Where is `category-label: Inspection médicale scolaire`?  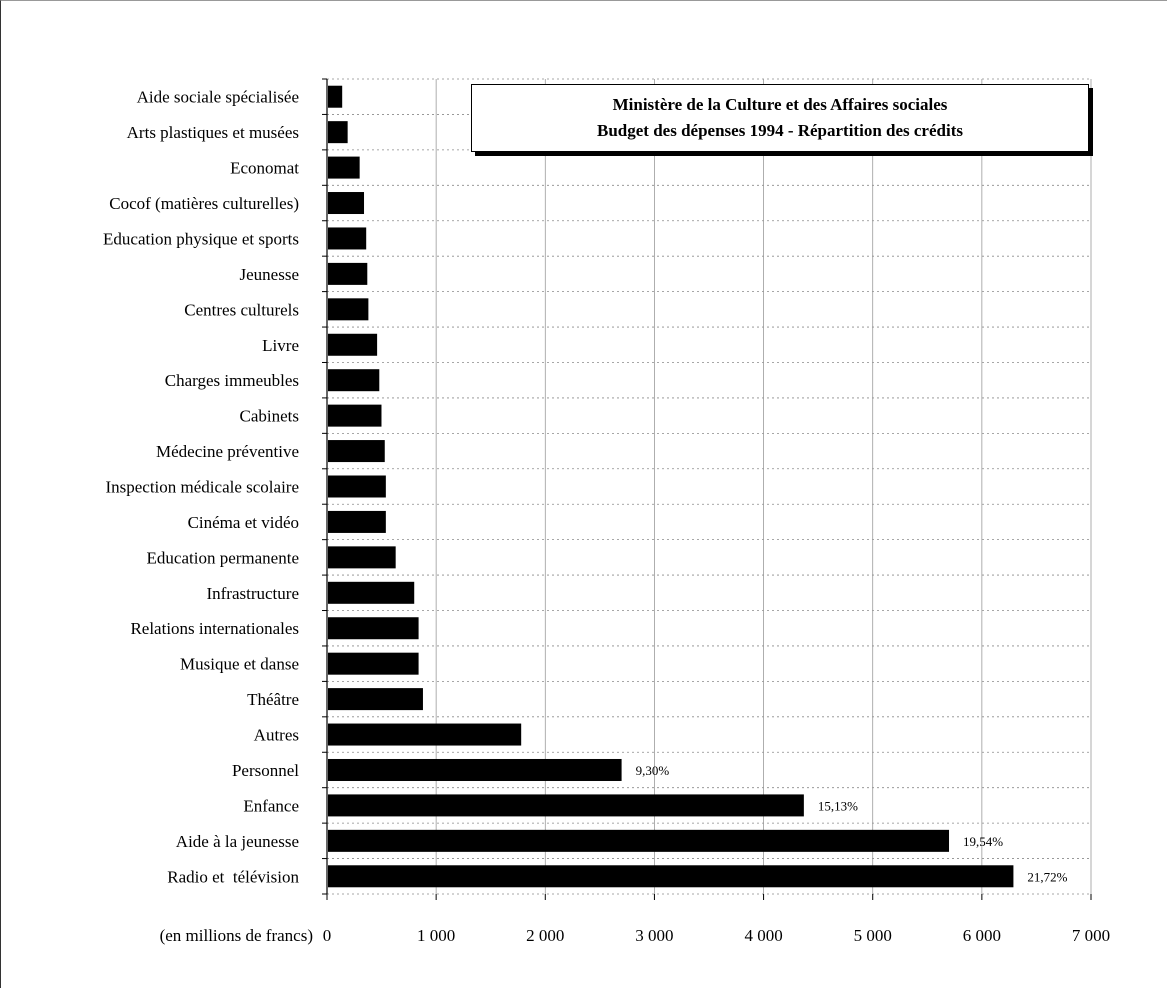 category-label: Inspection médicale scolaire is located at coordinates (202, 487).